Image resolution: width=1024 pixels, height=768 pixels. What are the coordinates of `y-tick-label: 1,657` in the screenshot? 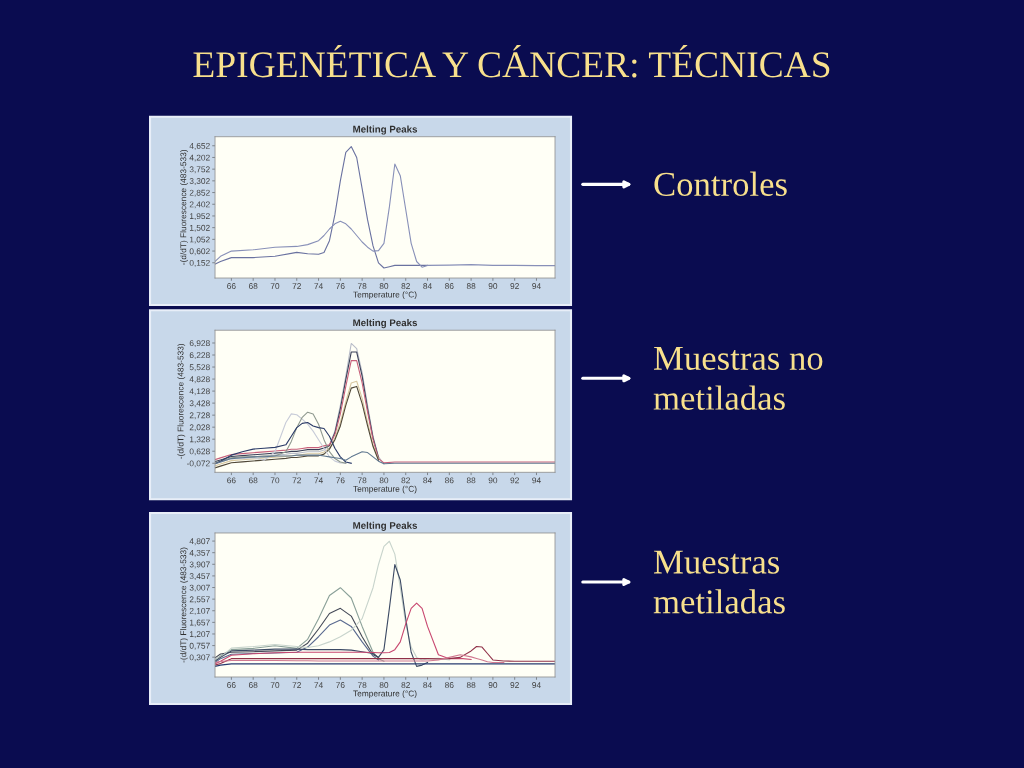 It's located at (199, 623).